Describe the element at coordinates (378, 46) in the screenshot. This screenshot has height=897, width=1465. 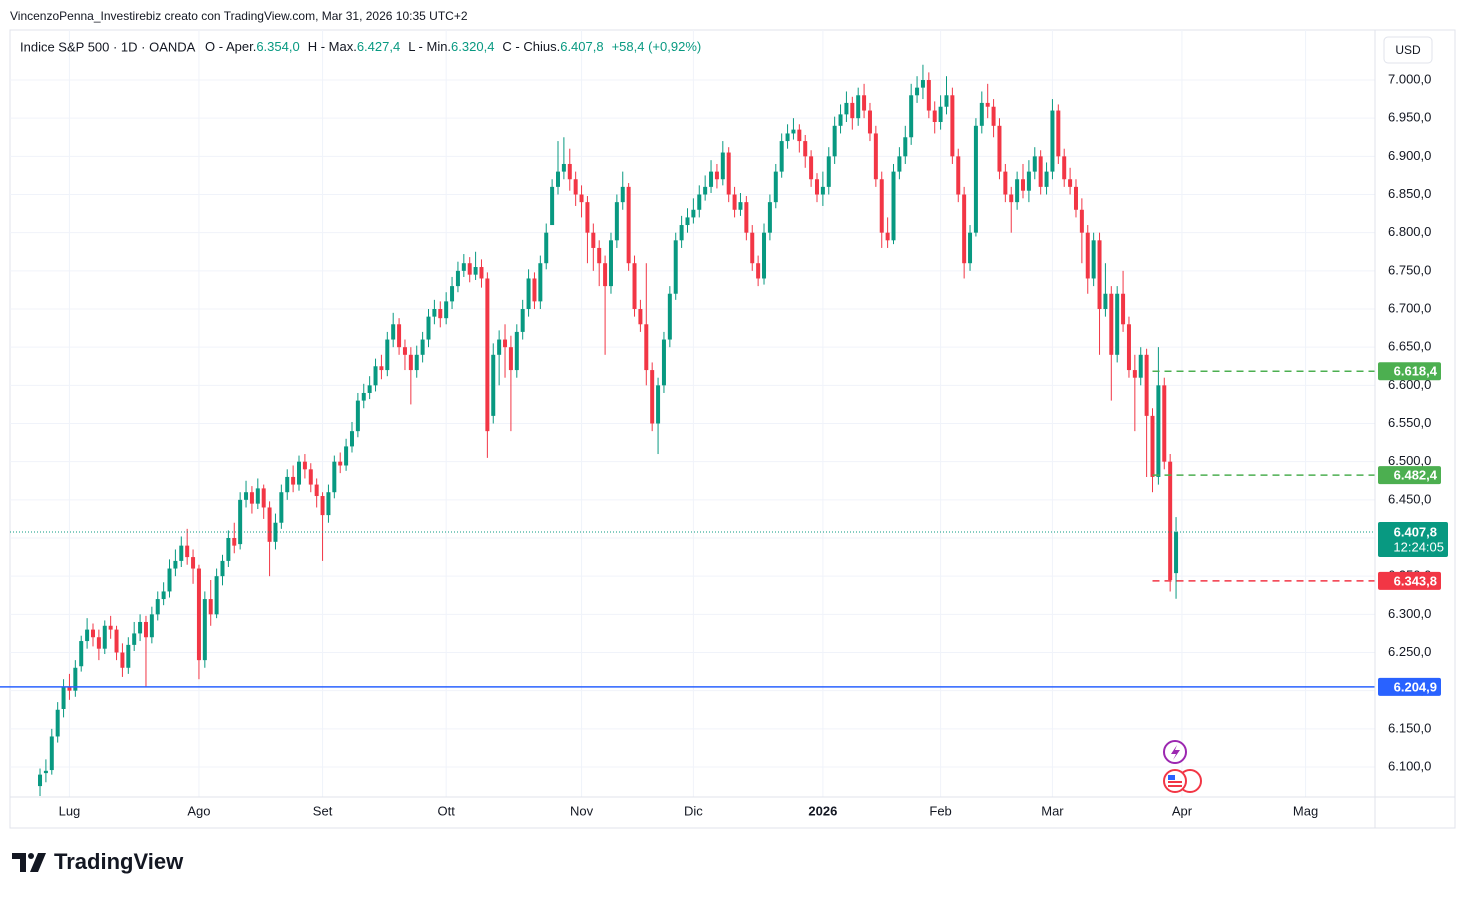
I see `ohlc-value: 6.427,4` at that location.